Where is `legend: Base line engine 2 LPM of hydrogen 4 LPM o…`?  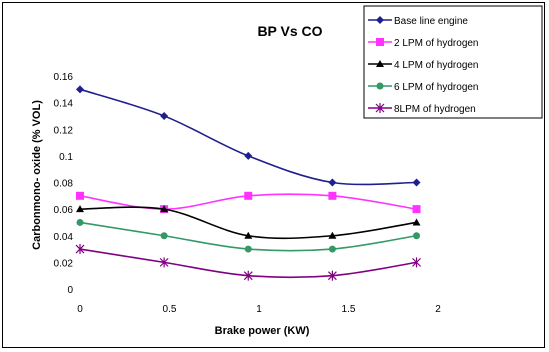
legend: Base line engine 2 LPM of hydrogen 4 LPM o… is located at coordinates (453, 62).